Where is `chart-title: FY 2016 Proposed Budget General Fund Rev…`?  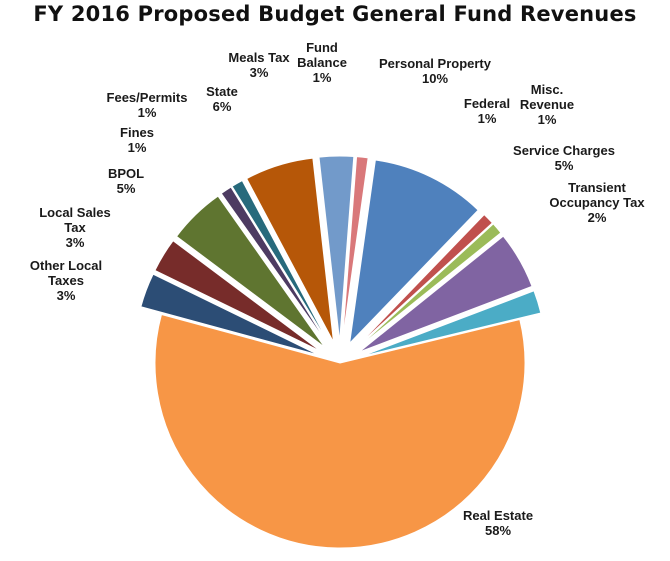
chart-title: FY 2016 Proposed Budget General Fund Rev… is located at coordinates (335, 14).